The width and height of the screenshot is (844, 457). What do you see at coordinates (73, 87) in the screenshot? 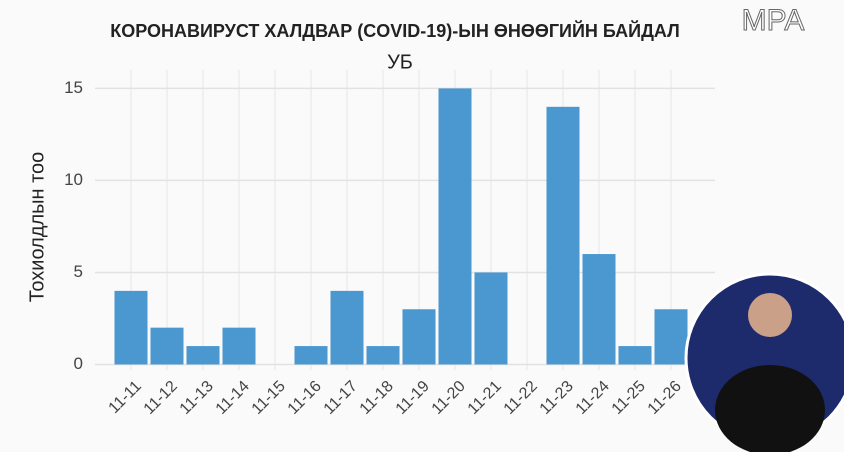
I see `y-tick-label: 15` at bounding box center [73, 87].